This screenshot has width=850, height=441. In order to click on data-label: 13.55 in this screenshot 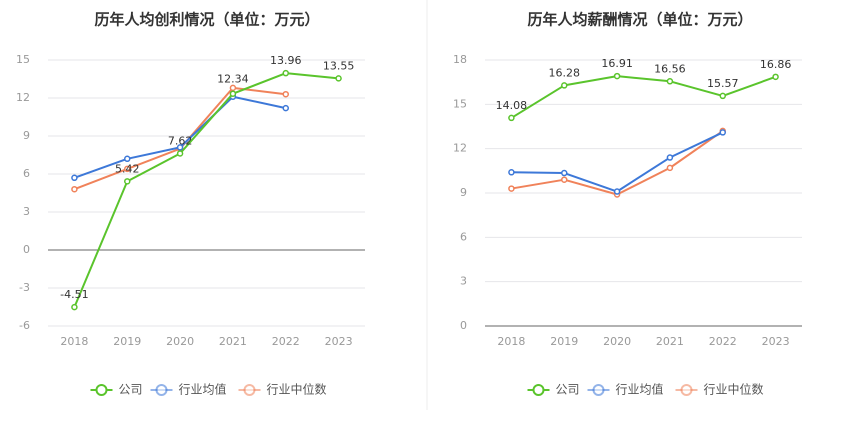, I will do `click(339, 65)`.